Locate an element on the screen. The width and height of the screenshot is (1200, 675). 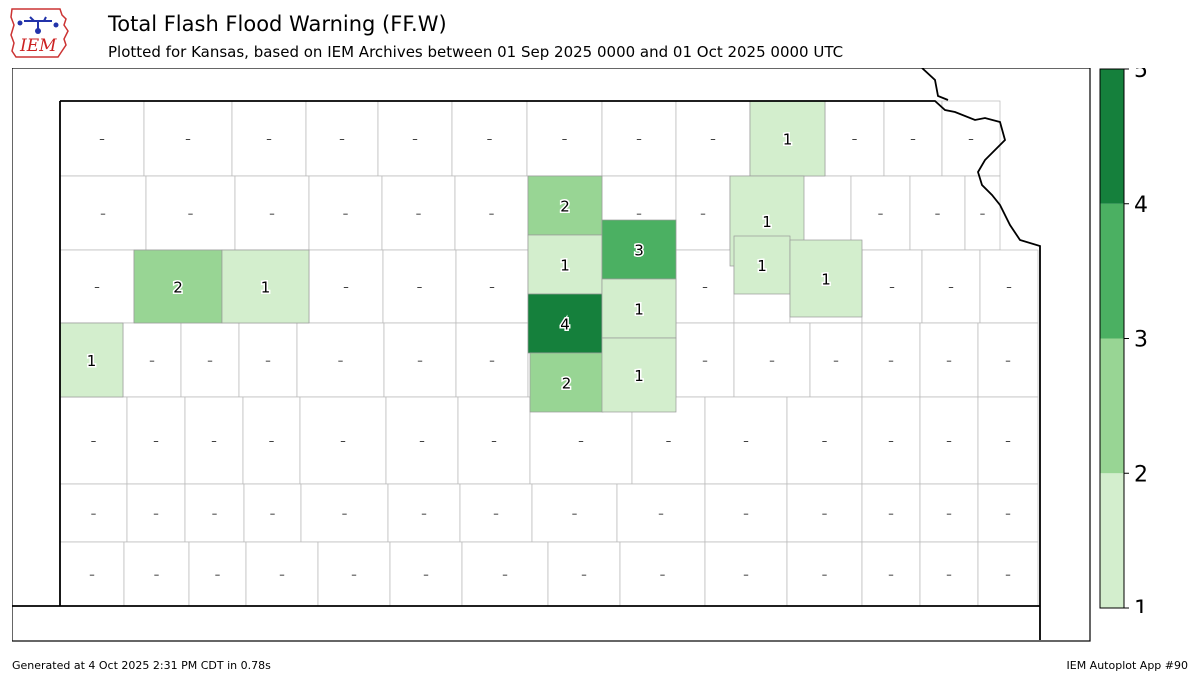
county-count-label: 3 is located at coordinates (639, 251).